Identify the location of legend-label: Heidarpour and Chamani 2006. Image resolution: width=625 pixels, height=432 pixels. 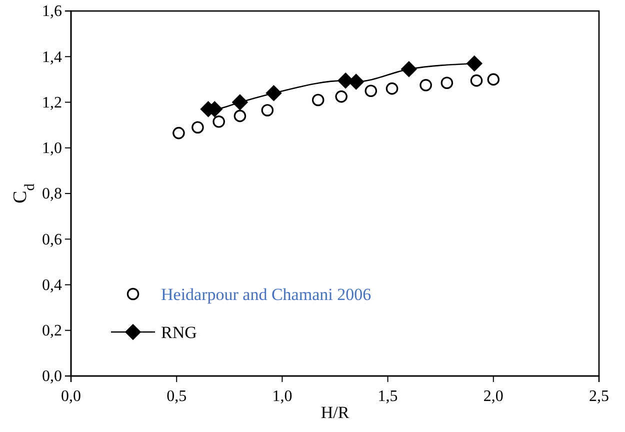
(266, 294).